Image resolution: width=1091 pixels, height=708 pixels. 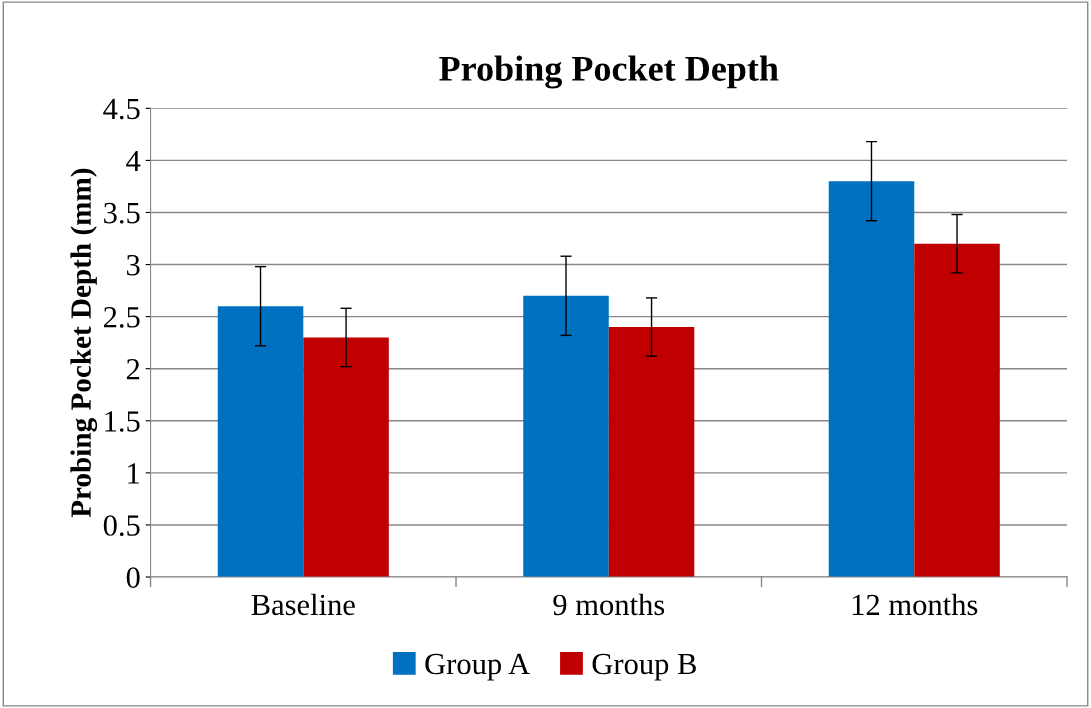 I want to click on y-tick-label: 1.5, so click(x=122, y=421).